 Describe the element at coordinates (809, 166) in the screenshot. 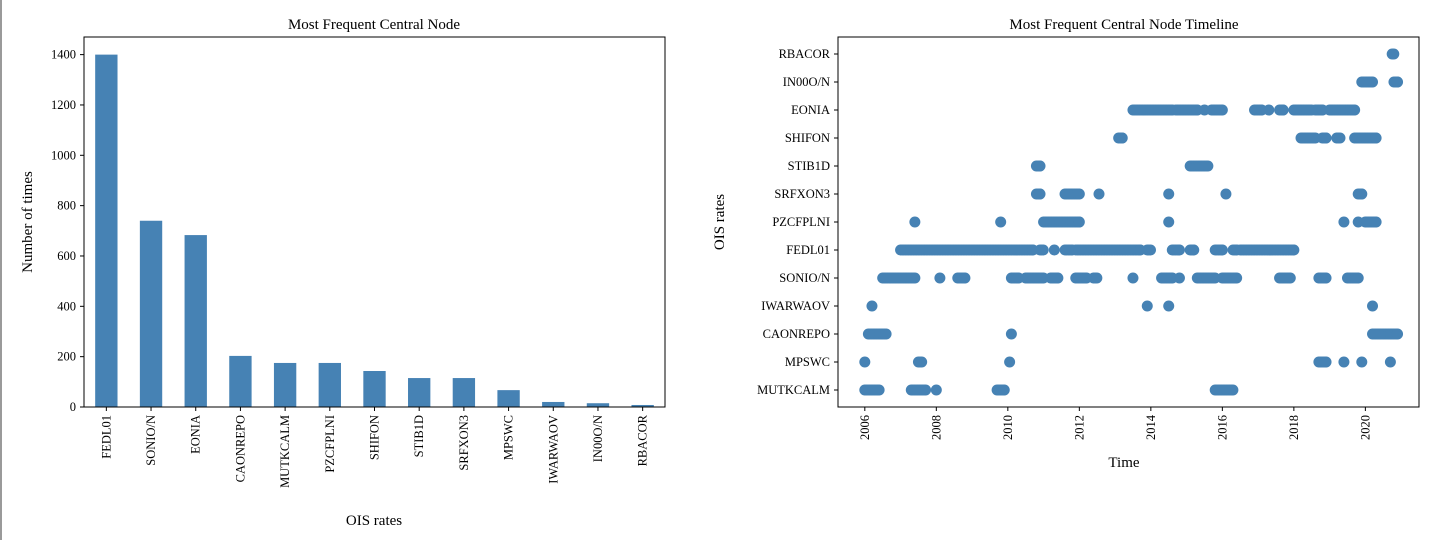

I see `scatter-y-tick-label: STIB1D` at that location.